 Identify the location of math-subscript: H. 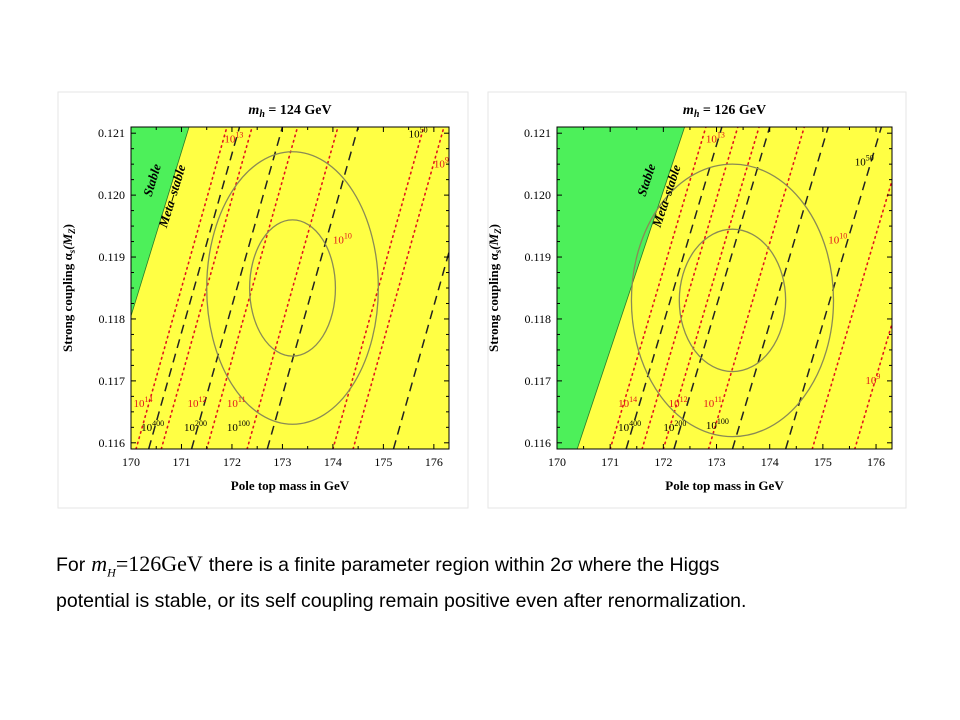
(111, 572).